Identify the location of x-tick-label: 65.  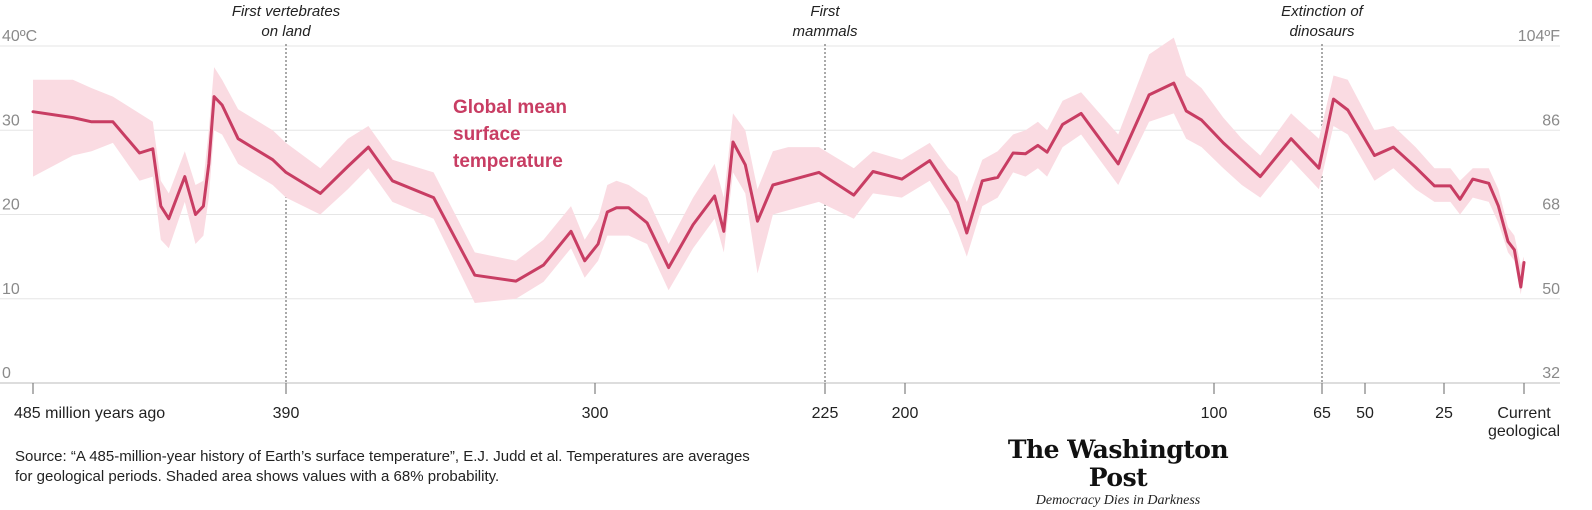
(1322, 413).